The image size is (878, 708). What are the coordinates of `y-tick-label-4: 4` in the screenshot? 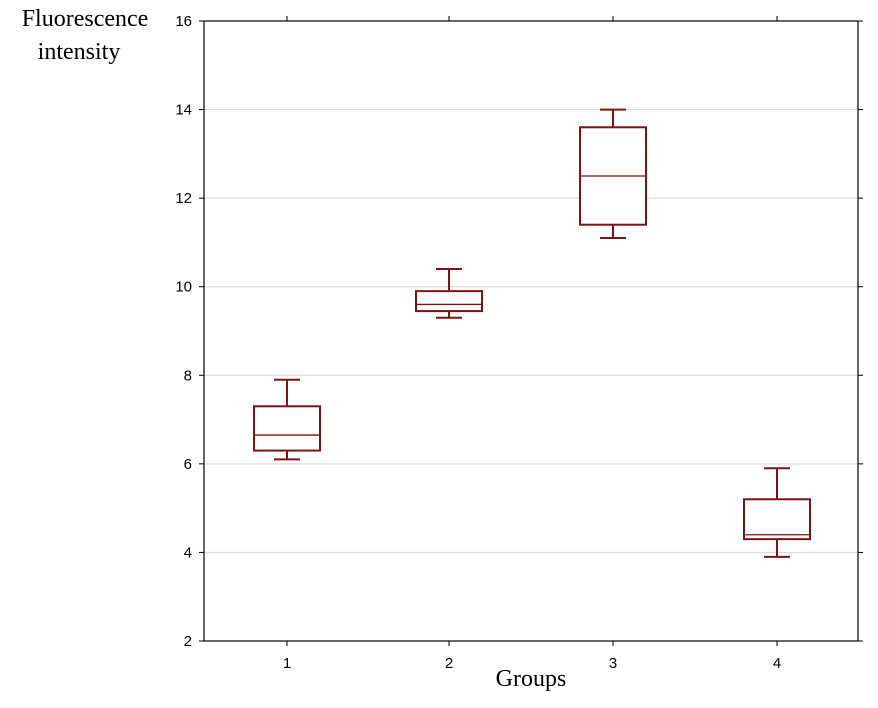 It's located at (188, 552).